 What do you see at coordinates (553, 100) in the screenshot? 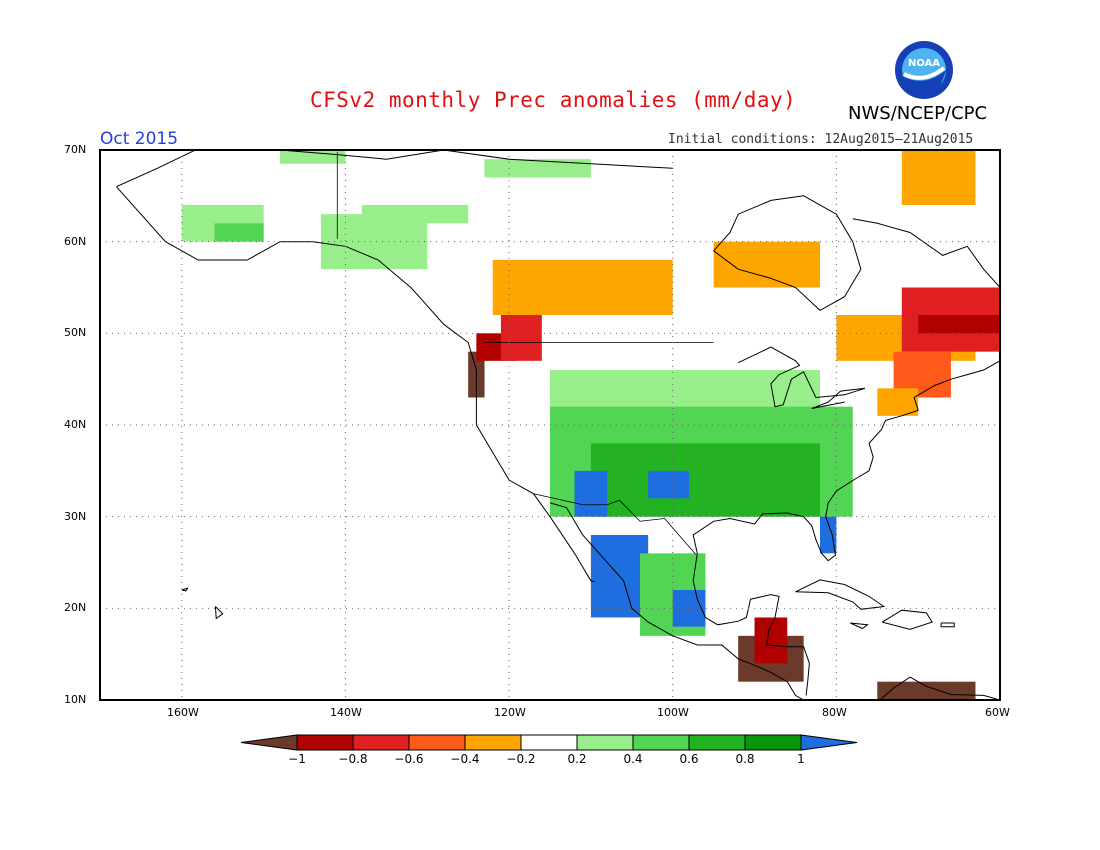
I see `map-title: CFSv2 monthly Prec anomalies (mm/day)` at bounding box center [553, 100].